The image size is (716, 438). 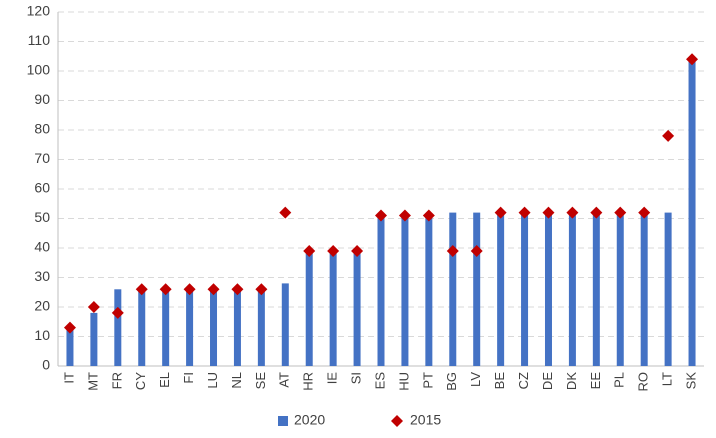 I want to click on marker-at, so click(x=285, y=212).